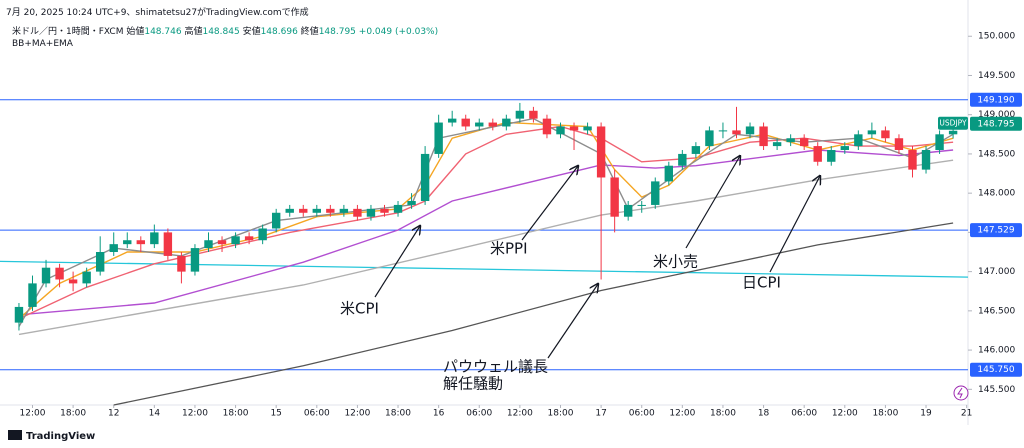  I want to click on symbol: 米ドル／円・1時間・FXCM, so click(68, 32).